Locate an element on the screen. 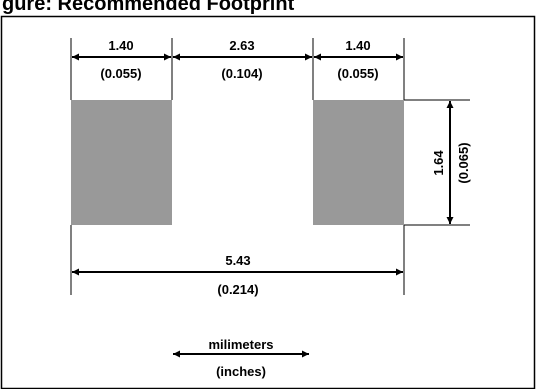  left-pad is located at coordinates (121, 162).